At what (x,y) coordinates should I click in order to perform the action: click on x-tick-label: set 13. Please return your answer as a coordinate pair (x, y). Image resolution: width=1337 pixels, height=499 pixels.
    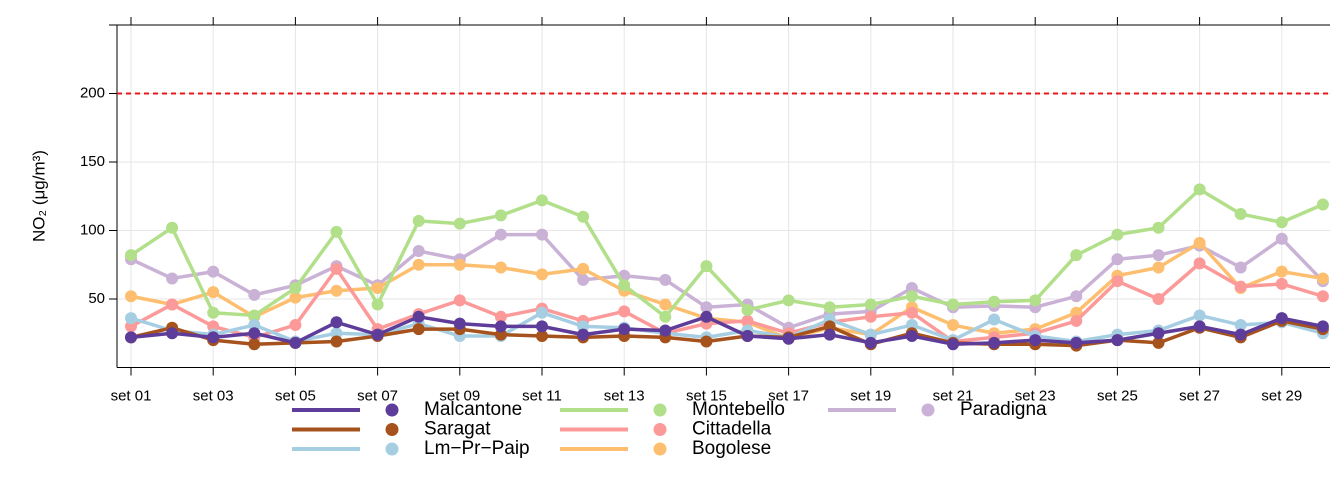
    Looking at the image, I should click on (624, 395).